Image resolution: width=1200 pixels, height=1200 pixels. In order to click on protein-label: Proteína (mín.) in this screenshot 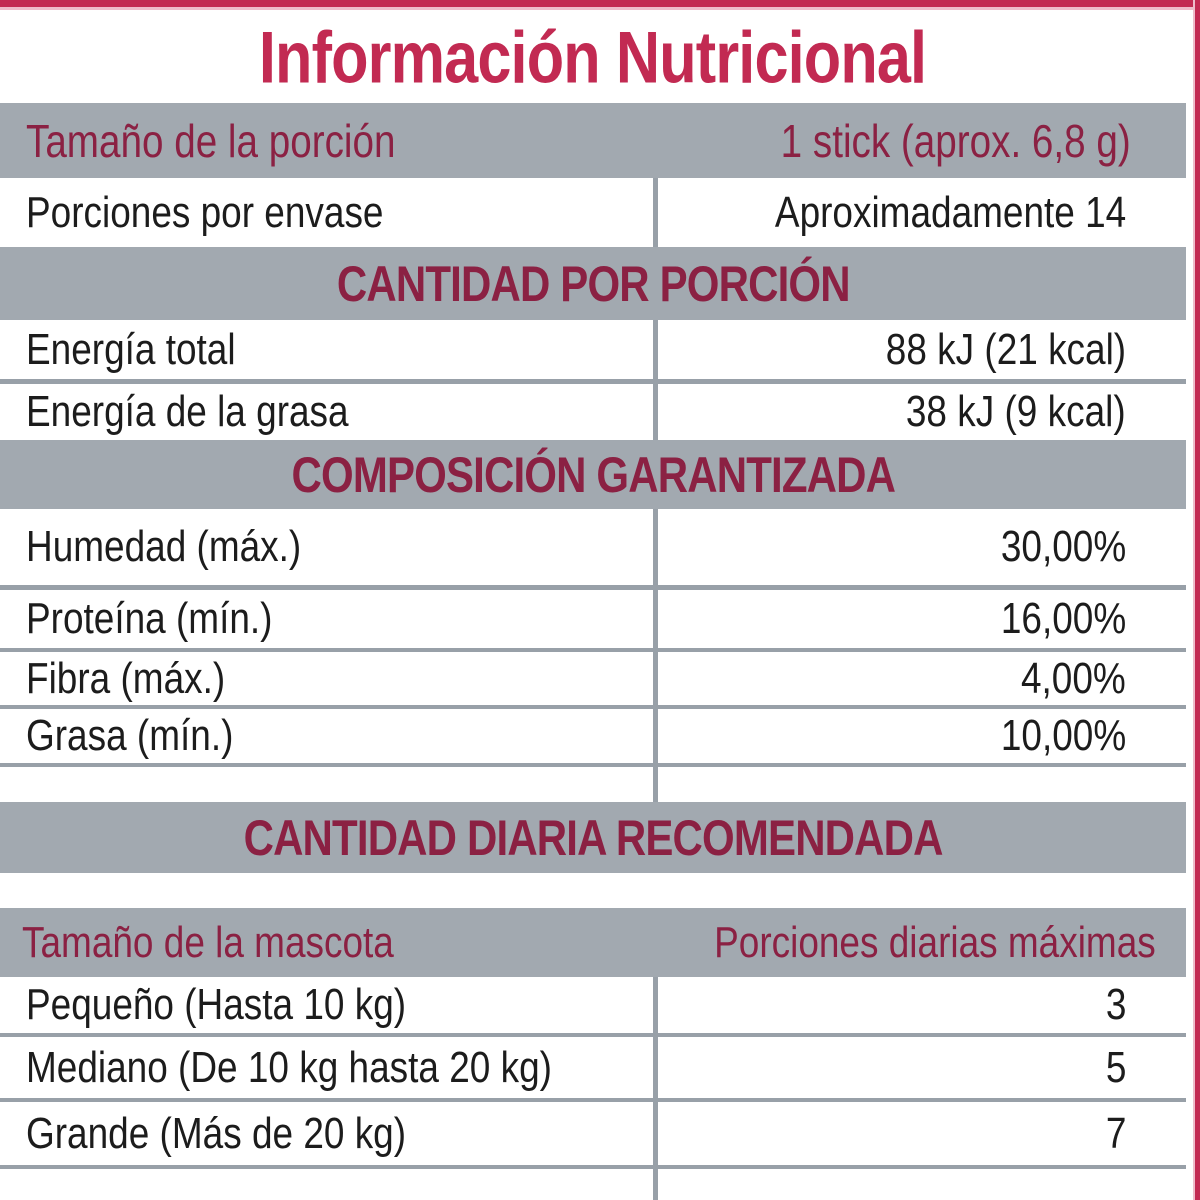, I will do `click(149, 618)`.